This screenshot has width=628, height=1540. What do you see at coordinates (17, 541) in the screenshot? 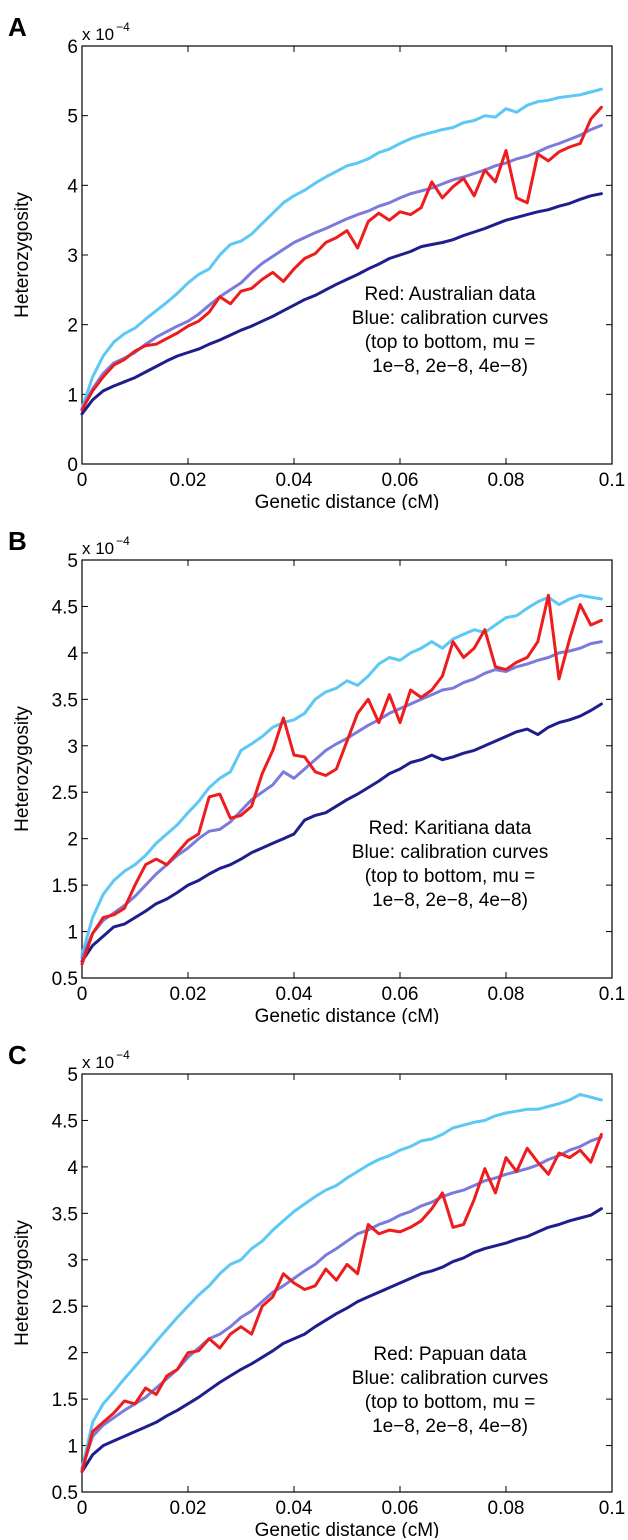
I see `panel-letter: B` at bounding box center [17, 541].